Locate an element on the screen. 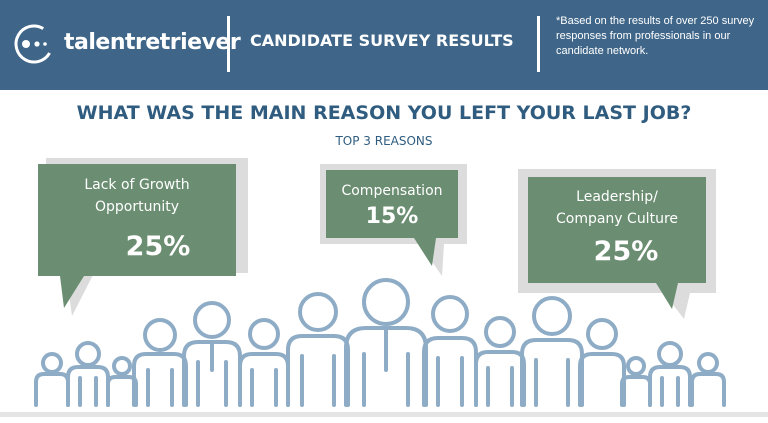  reason-label: Lack of Growth is located at coordinates (137, 185).